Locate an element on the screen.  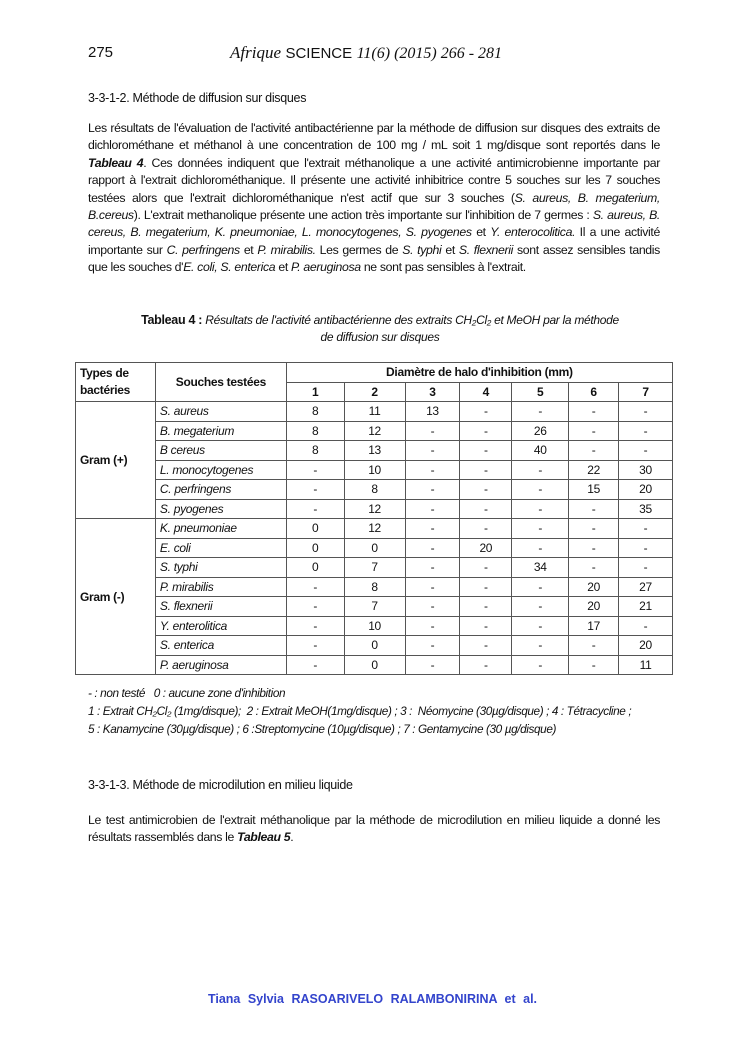
inhibition-value: 13 is located at coordinates (432, 411).